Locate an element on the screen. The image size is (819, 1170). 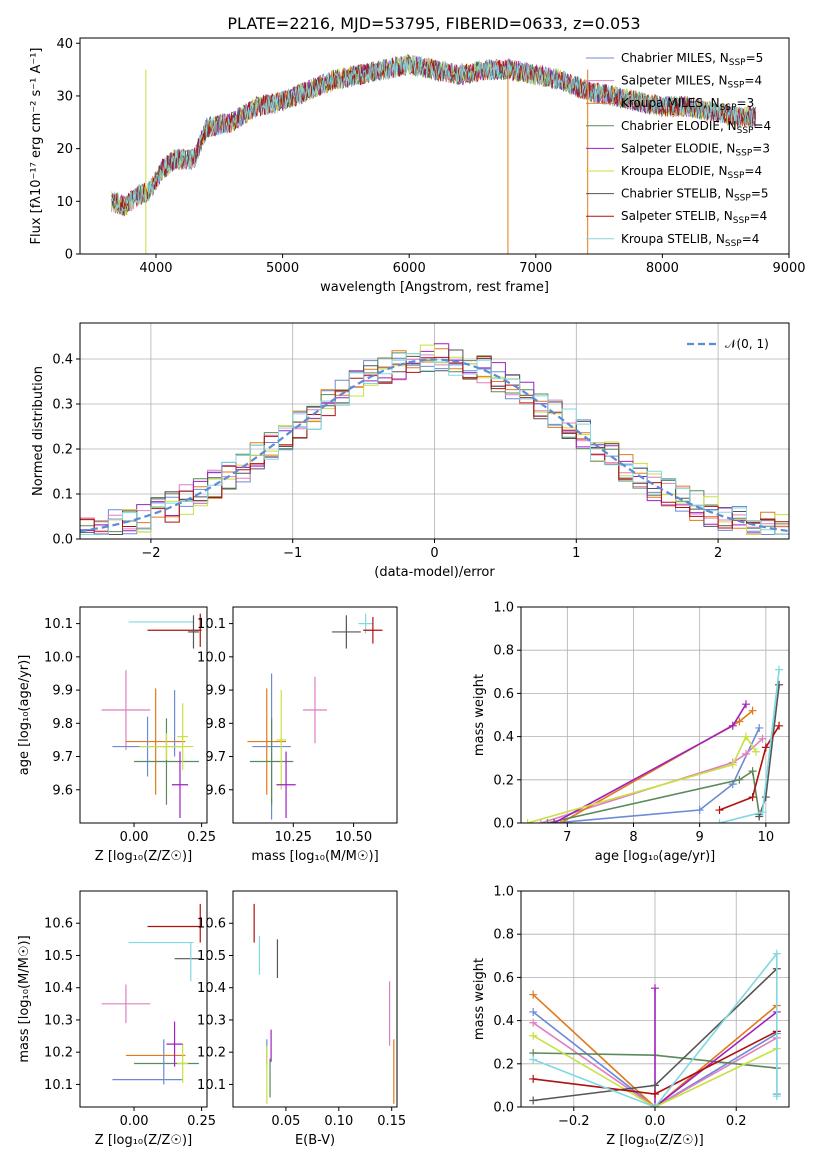
weight-line-kroupa-stelib is located at coordinates (655, 1029).